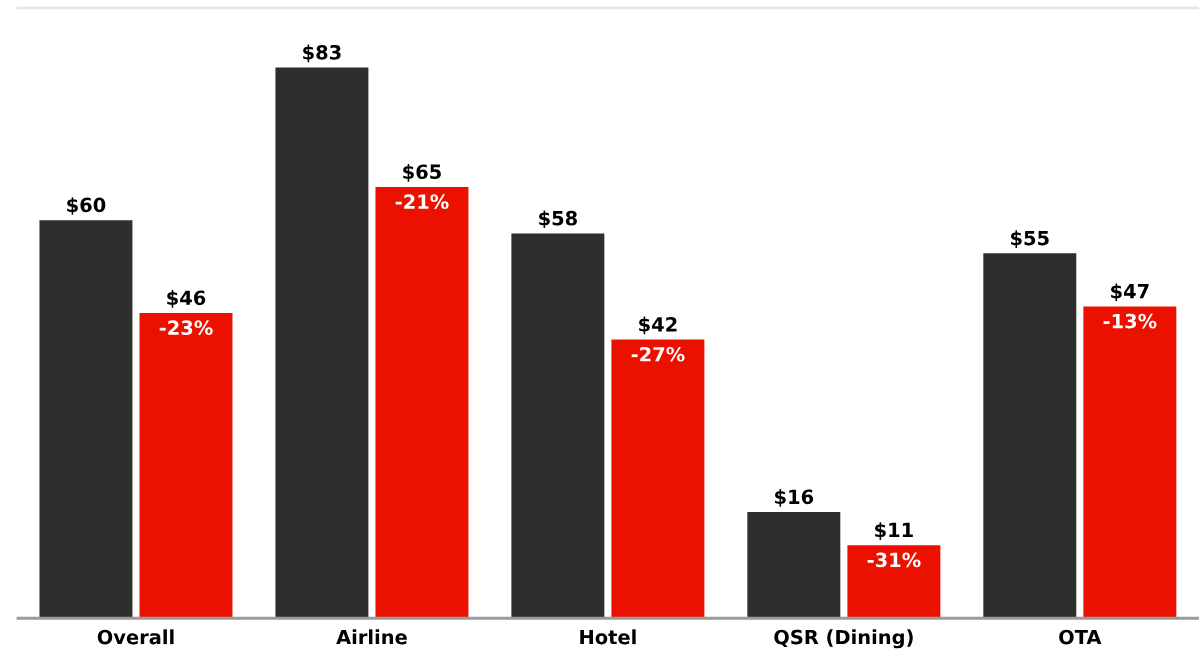 Image resolution: width=1199 pixels, height=657 pixels. Describe the element at coordinates (558, 219) in the screenshot. I see `data-label: $58` at that location.